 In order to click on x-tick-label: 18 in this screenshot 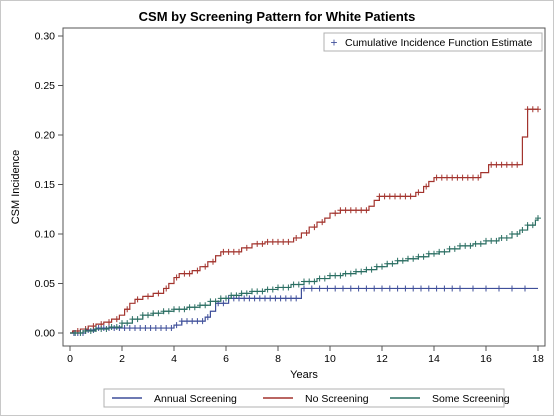, I will do `click(538, 359)`.